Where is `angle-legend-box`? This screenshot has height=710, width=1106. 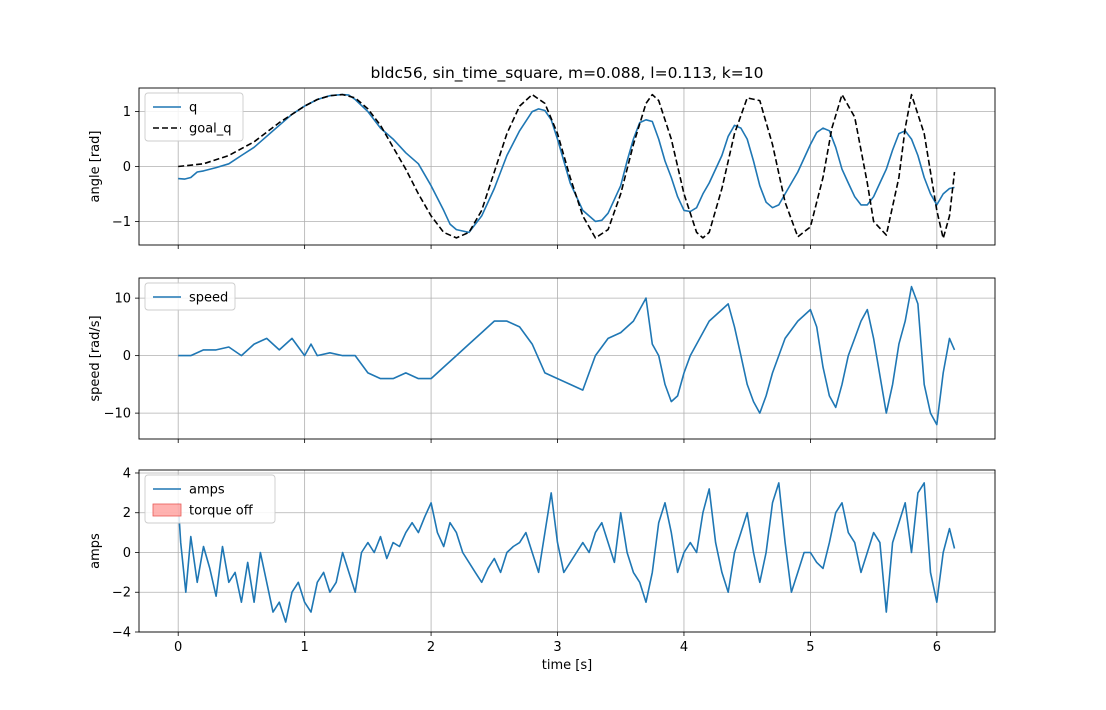 angle-legend-box is located at coordinates (194, 117).